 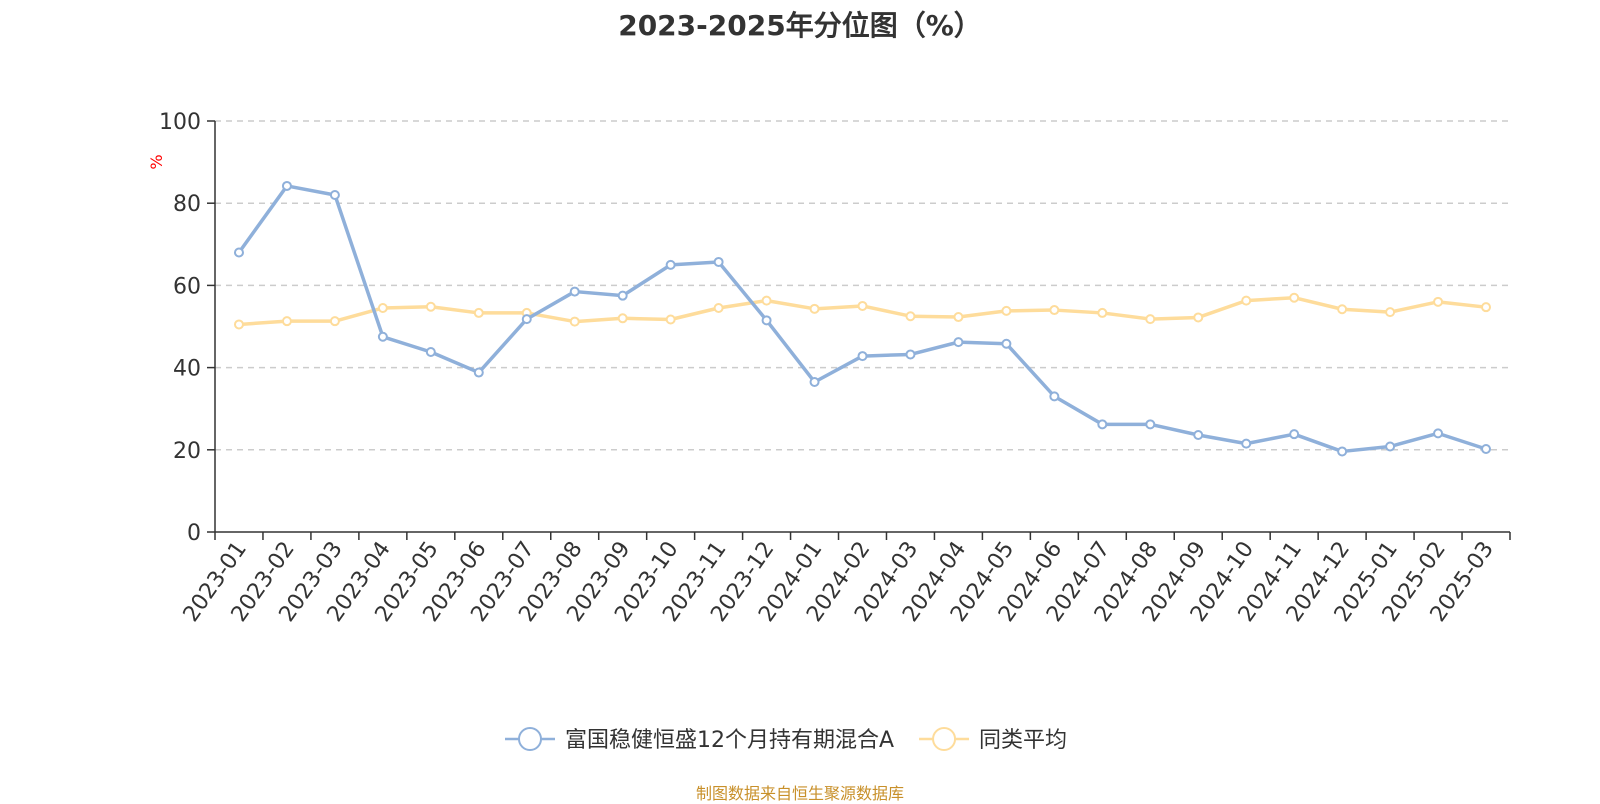 I want to click on source-footer: 制图数据来自恒生聚源数据库, so click(x=799, y=793).